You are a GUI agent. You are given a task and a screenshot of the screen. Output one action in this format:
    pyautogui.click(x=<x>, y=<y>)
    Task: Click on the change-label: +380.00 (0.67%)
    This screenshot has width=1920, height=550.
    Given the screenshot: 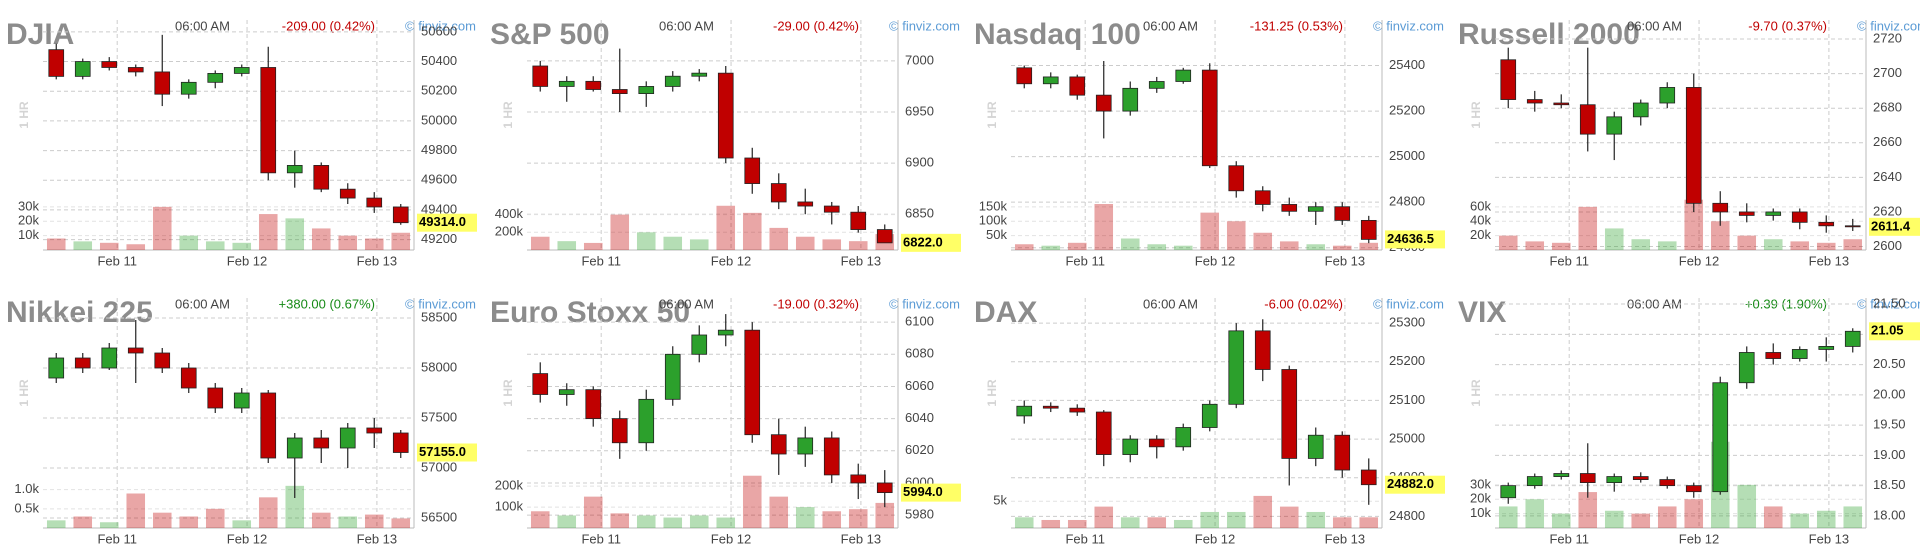 What is the action you would take?
    pyautogui.click(x=327, y=303)
    